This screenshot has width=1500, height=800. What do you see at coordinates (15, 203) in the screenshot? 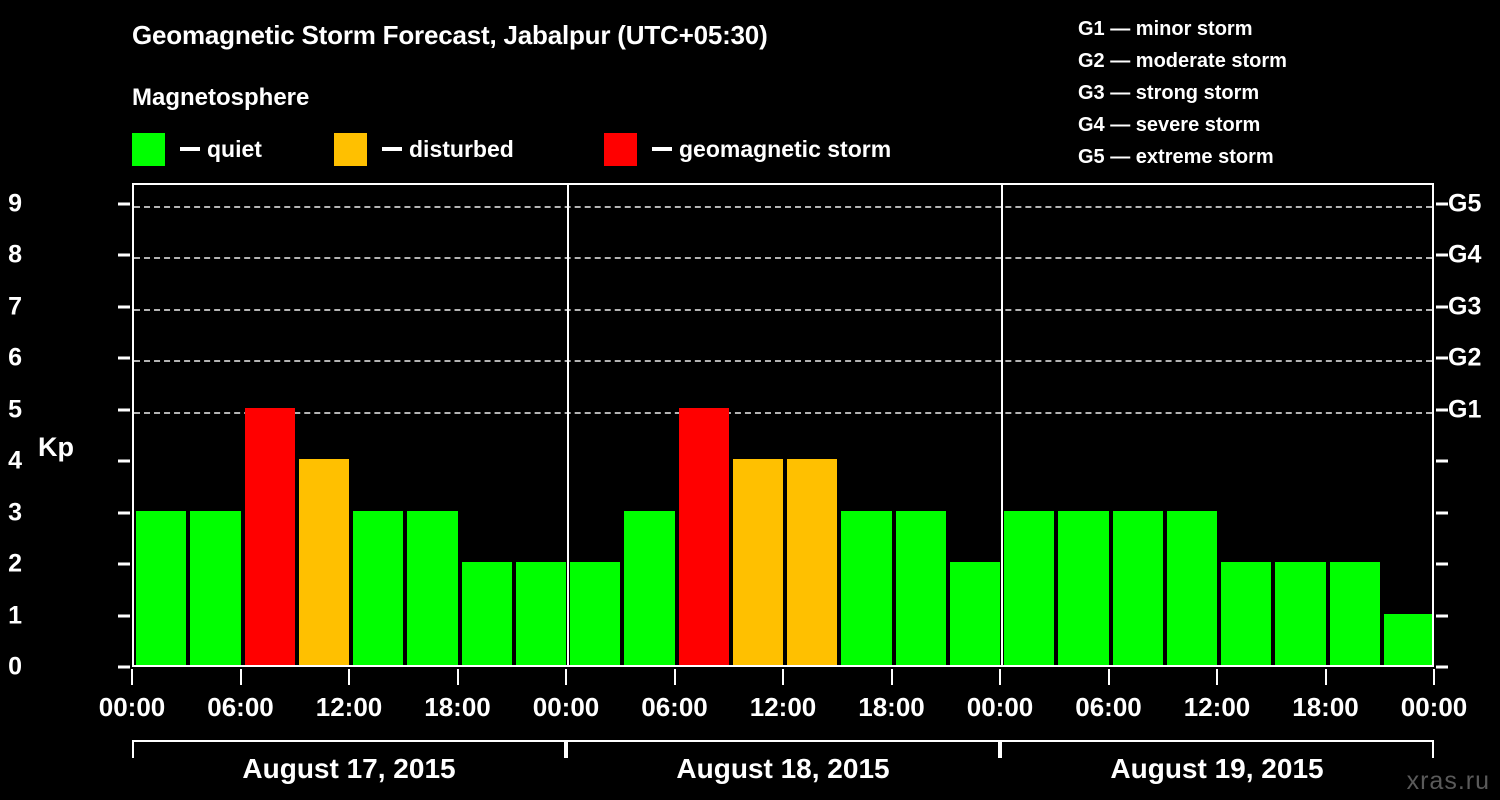
I see `y-tick-label-9: 9` at bounding box center [15, 203].